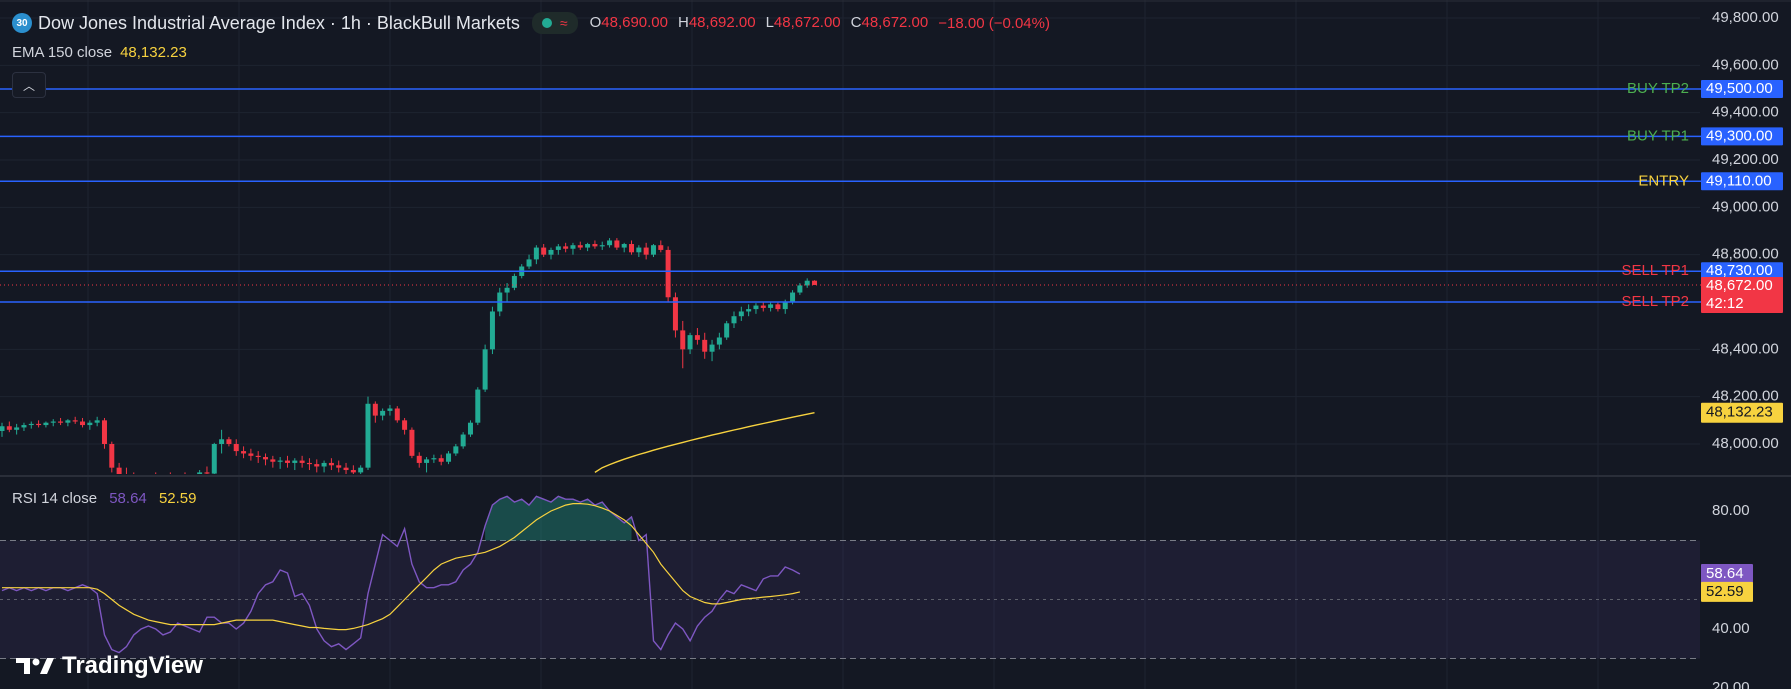  I want to click on ema-legend: EMA 150 close 48,132.23, so click(99, 52).